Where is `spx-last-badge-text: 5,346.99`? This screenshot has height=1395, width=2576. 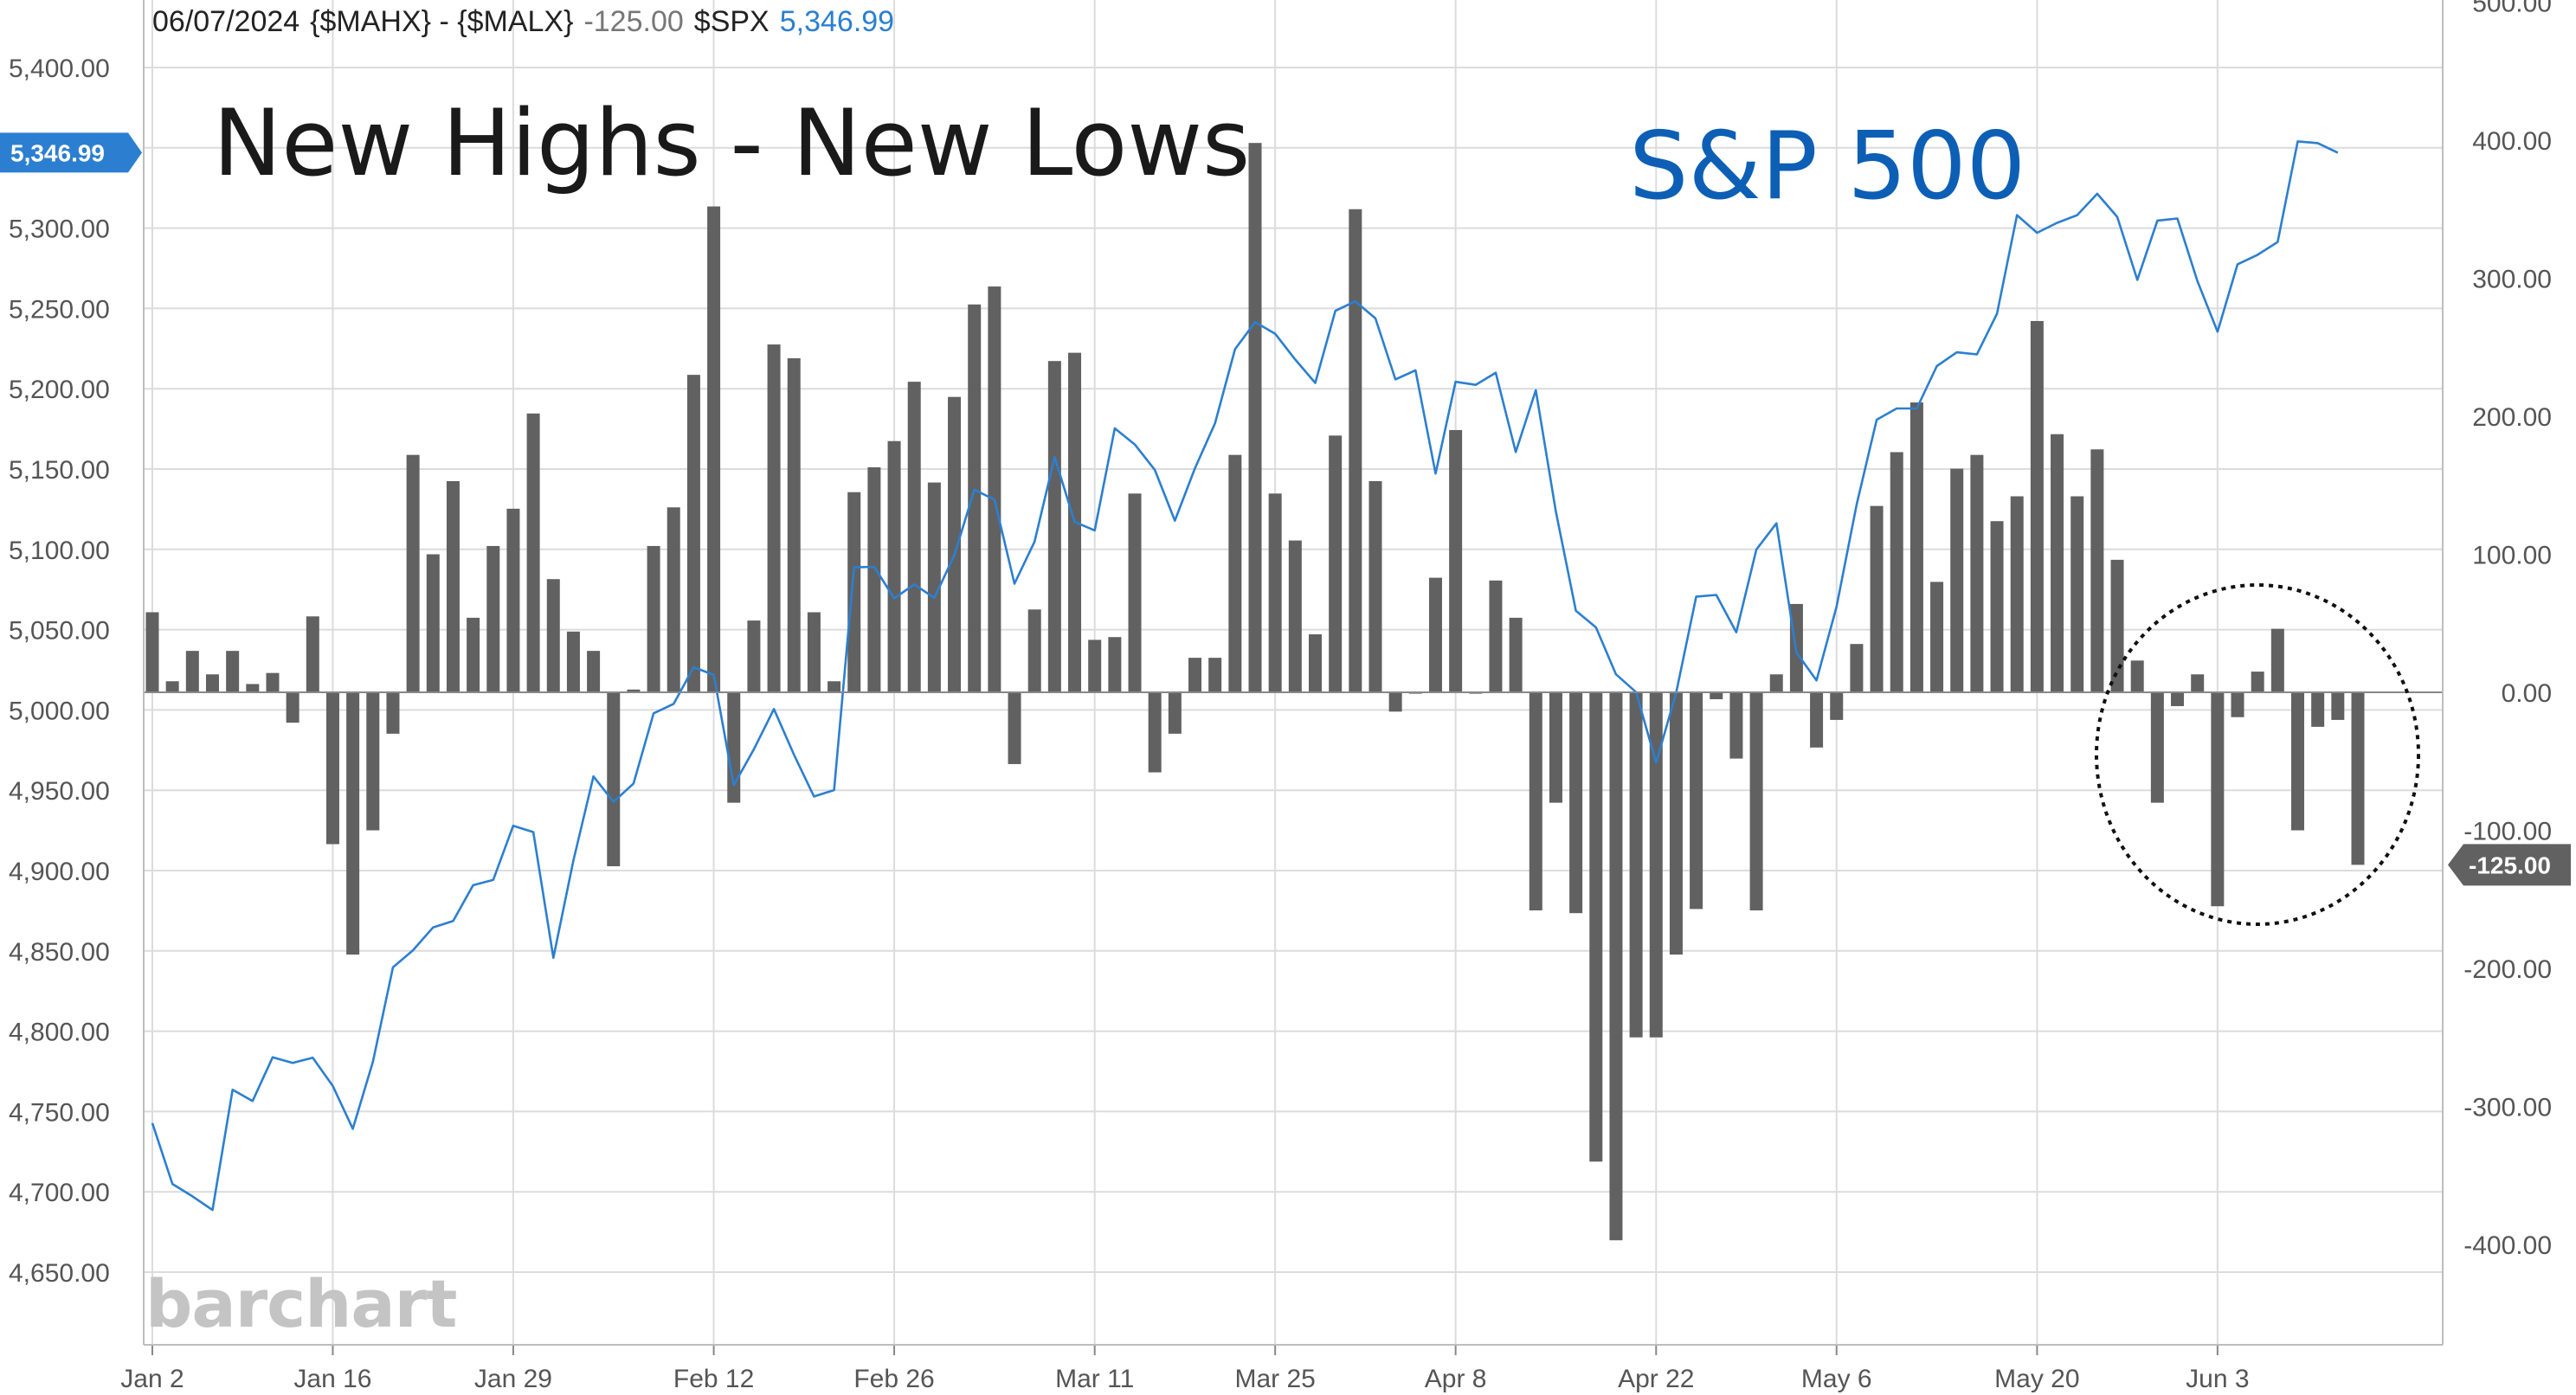
spx-last-badge-text: 5,346.99 is located at coordinates (57, 152).